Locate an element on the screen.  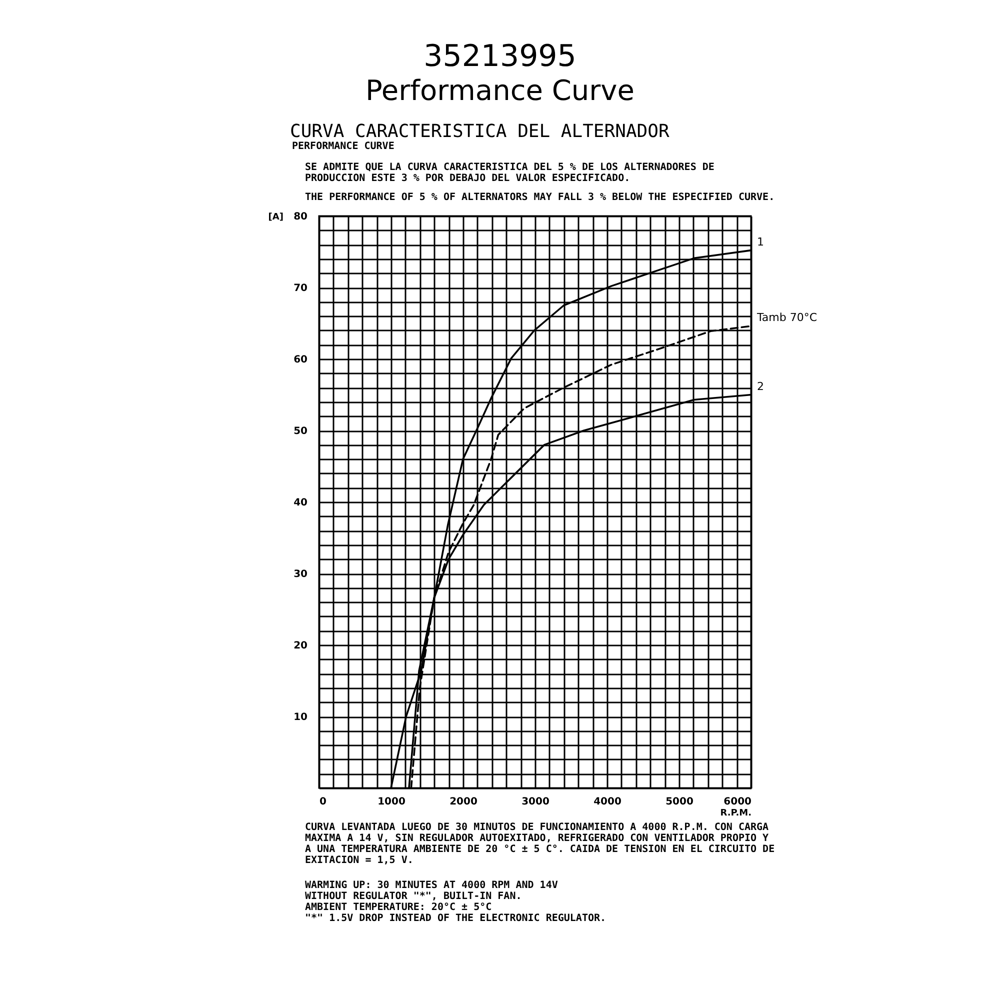
text: THE PERFORMANCE OF 5 % OF ALTERNATORS MAY FALL 3 % BELOW THE ESPECIFIED CURVE. is located at coordinates (540, 197).